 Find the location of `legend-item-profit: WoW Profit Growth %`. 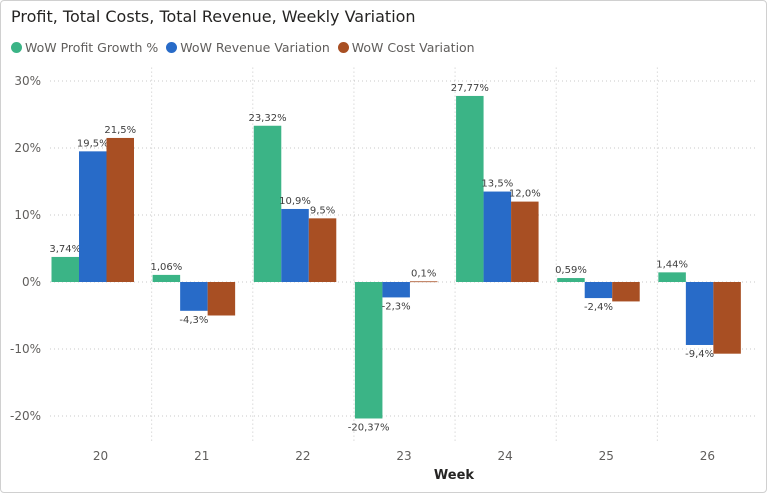

legend-item-profit: WoW Profit Growth % is located at coordinates (84, 47).